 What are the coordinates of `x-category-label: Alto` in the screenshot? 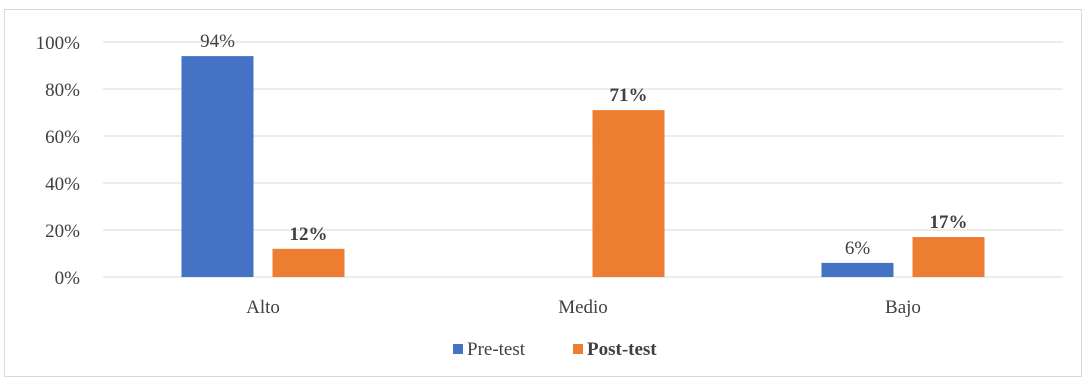 It's located at (263, 307).